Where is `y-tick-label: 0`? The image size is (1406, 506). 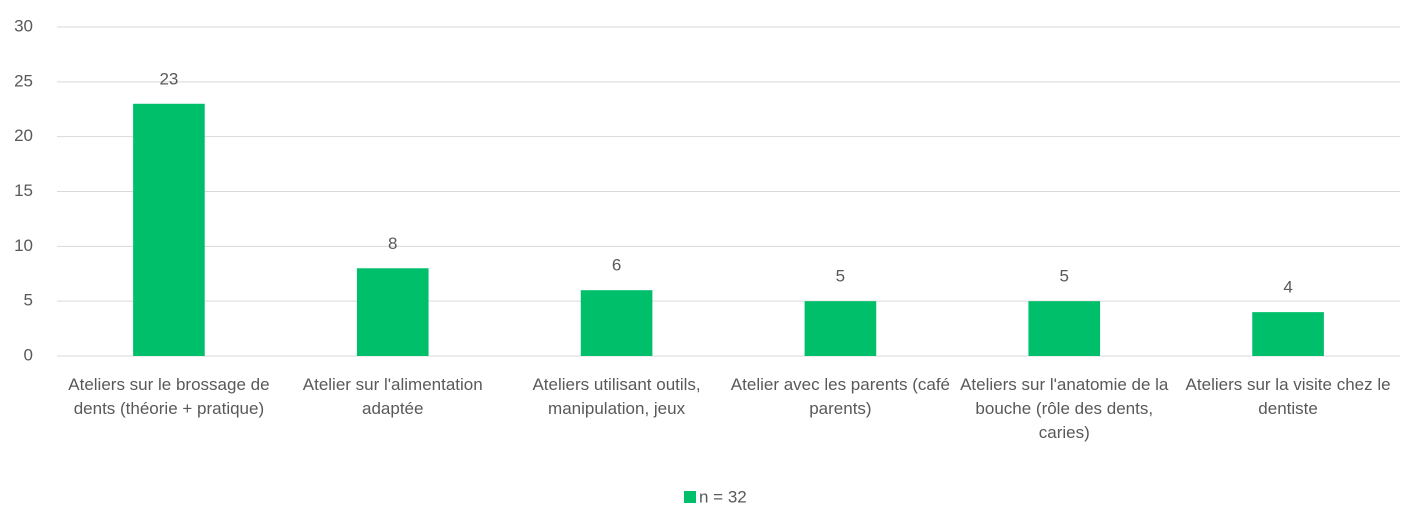 y-tick-label: 0 is located at coordinates (28, 354).